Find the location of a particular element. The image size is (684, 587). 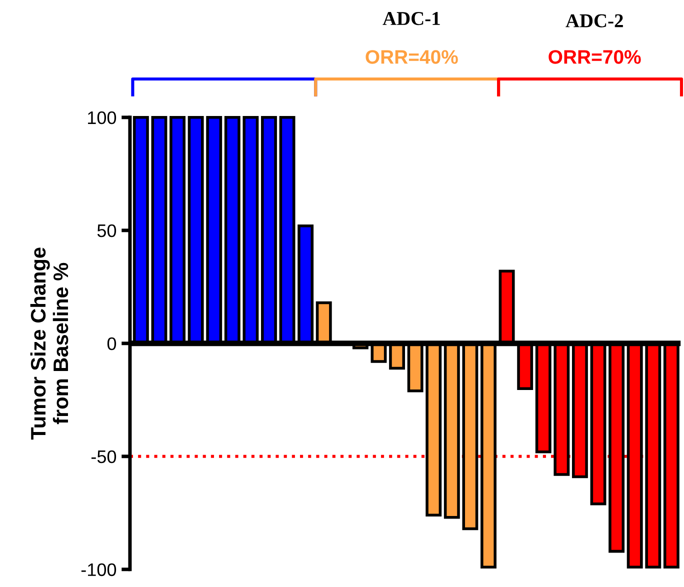

y-tick-label: 100 is located at coordinates (102, 117).